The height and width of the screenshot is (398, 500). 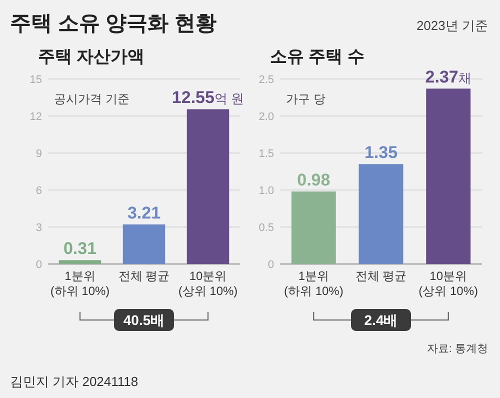 I want to click on y-tick-label: 15, so click(x=36, y=80).